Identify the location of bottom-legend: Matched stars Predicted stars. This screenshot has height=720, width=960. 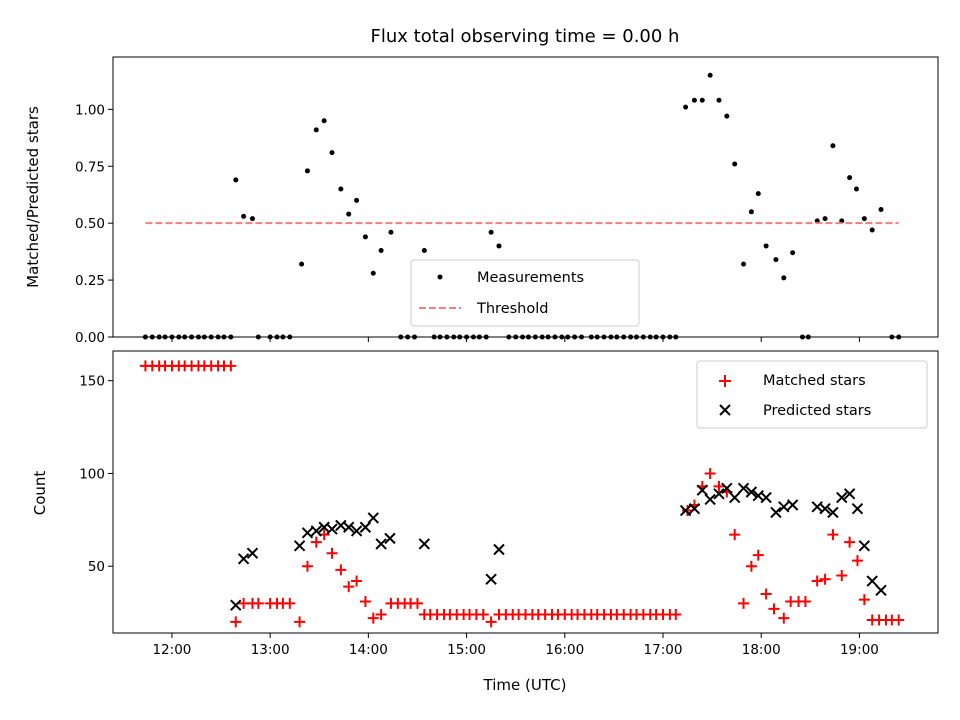
(812, 394).